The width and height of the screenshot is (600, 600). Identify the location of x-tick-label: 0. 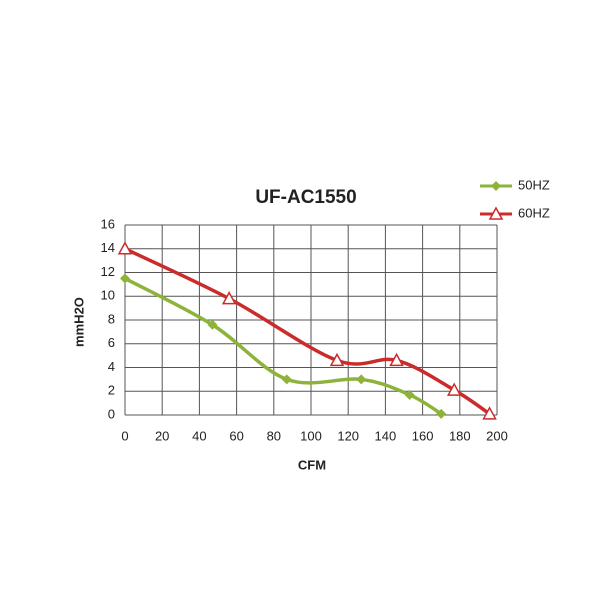
(124, 435).